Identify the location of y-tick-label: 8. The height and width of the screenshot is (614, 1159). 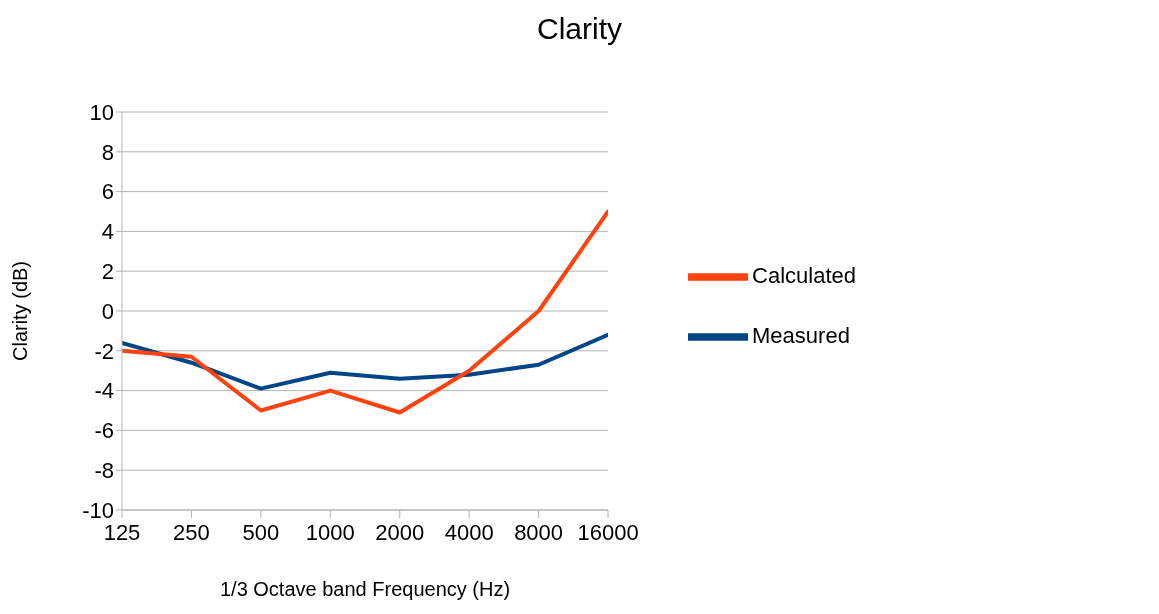
(107, 152).